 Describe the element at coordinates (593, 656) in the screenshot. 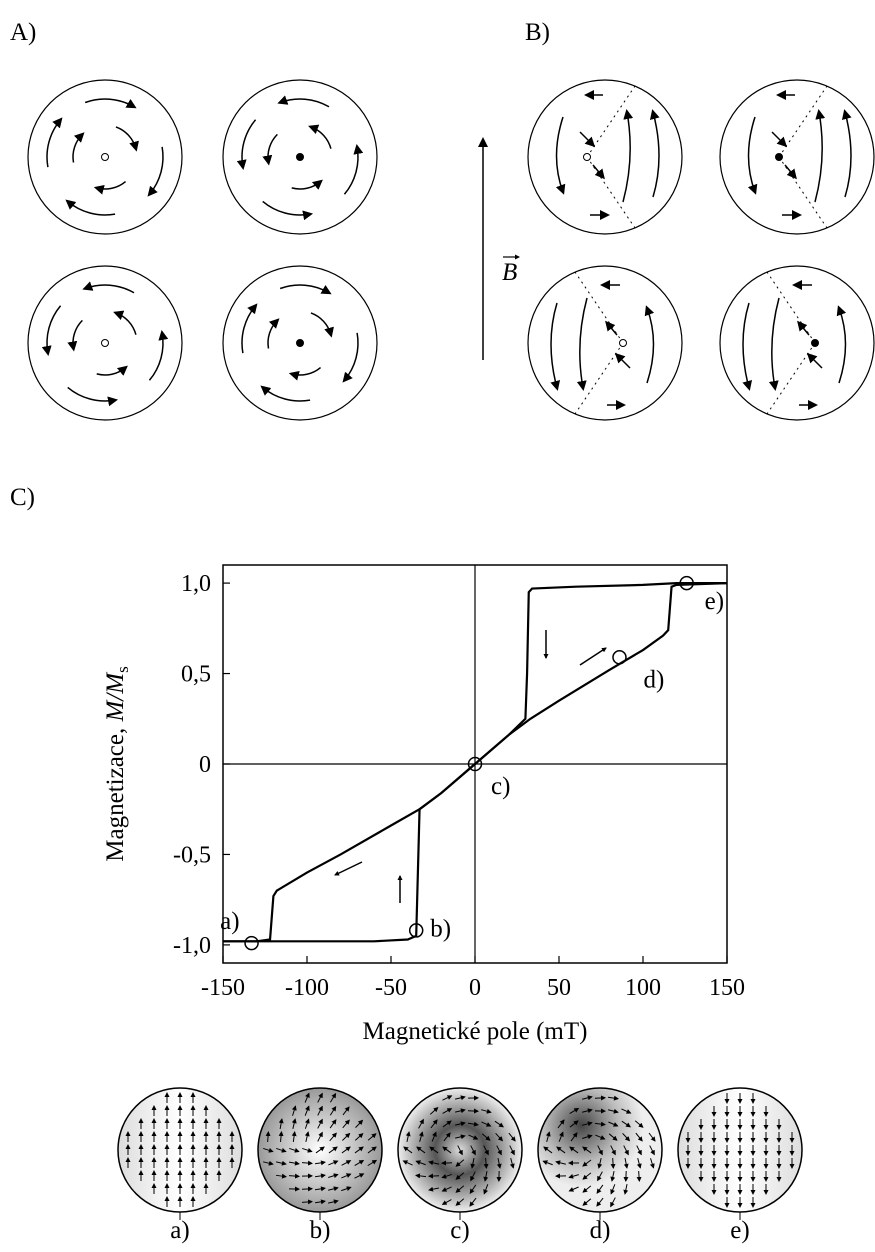

I see `sweep-arrow` at that location.